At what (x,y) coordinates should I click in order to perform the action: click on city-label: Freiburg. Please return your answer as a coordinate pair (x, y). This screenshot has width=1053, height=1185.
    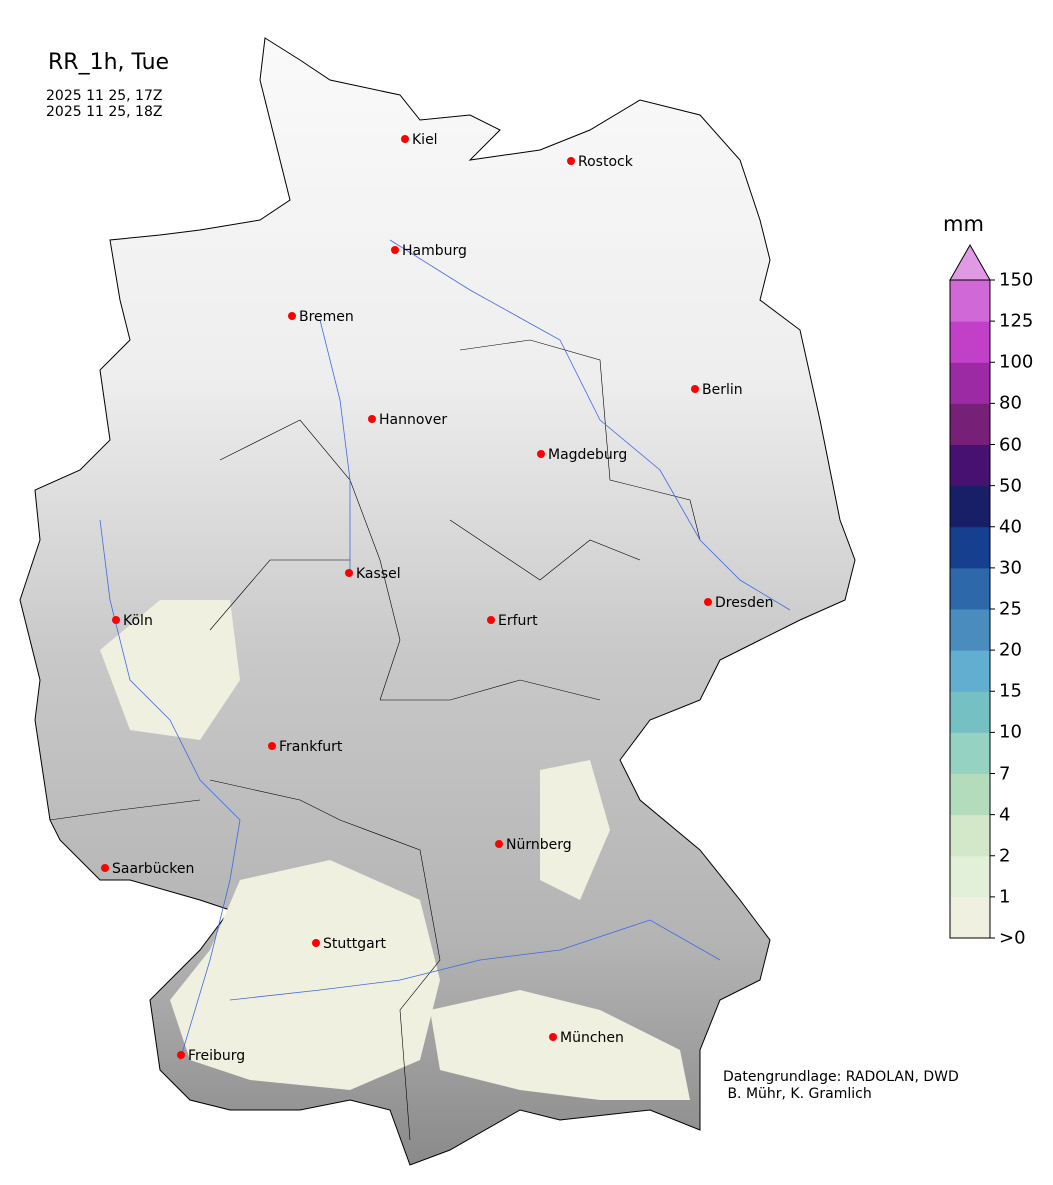
    Looking at the image, I should click on (217, 1056).